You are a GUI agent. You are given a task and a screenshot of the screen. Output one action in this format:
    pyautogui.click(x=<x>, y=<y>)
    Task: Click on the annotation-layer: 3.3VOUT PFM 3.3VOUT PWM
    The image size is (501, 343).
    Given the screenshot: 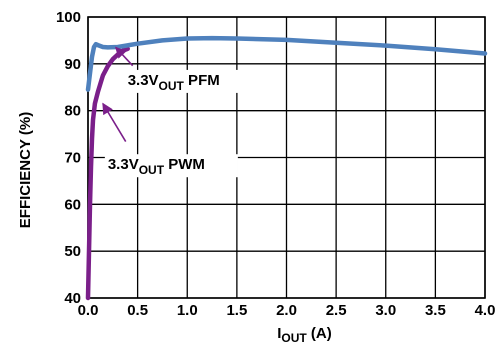 What is the action you would take?
    pyautogui.click(x=180, y=112)
    